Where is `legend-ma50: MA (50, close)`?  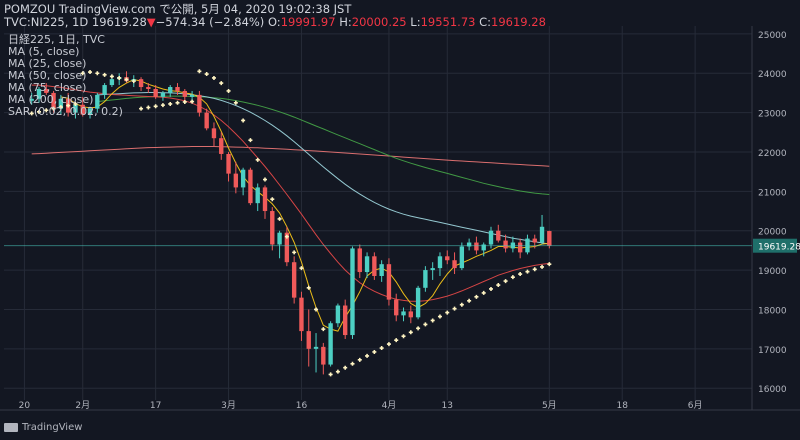 legend-ma50: MA (50, close) is located at coordinates (47, 75).